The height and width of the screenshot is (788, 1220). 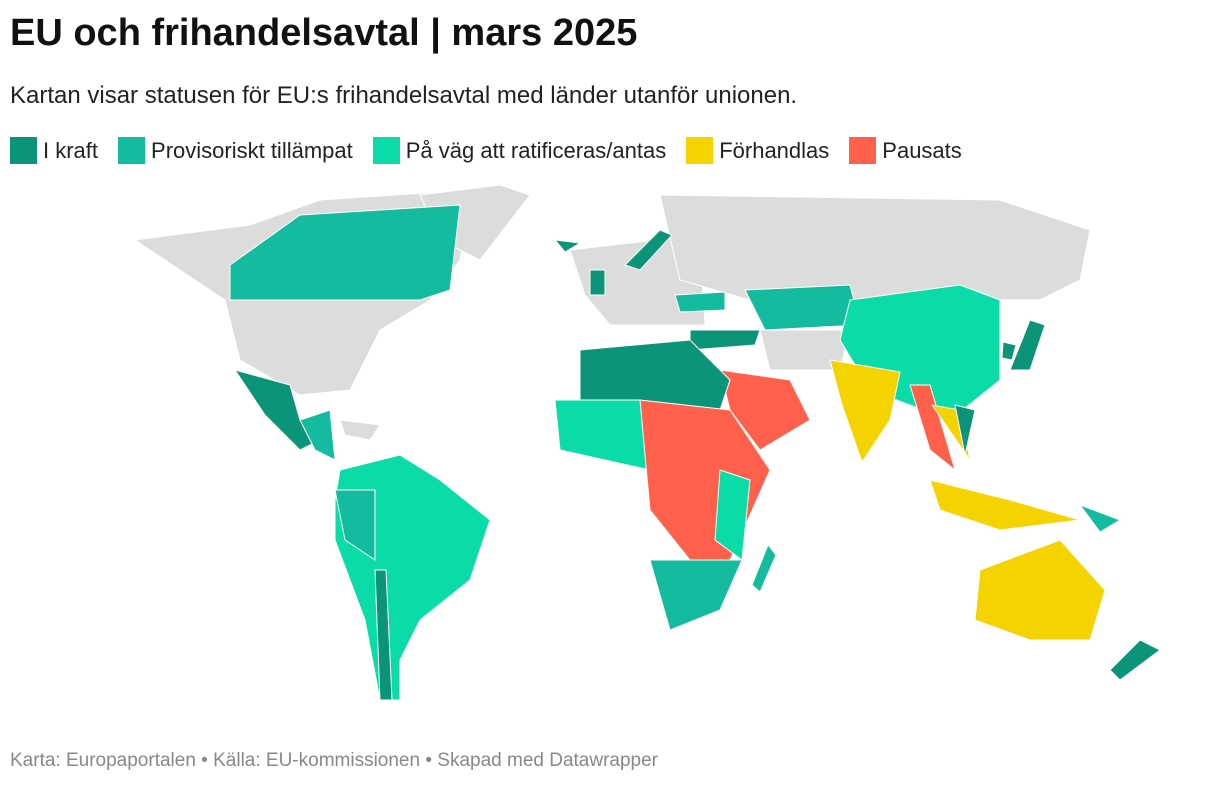 What do you see at coordinates (383, 635) in the screenshot?
I see `chile` at bounding box center [383, 635].